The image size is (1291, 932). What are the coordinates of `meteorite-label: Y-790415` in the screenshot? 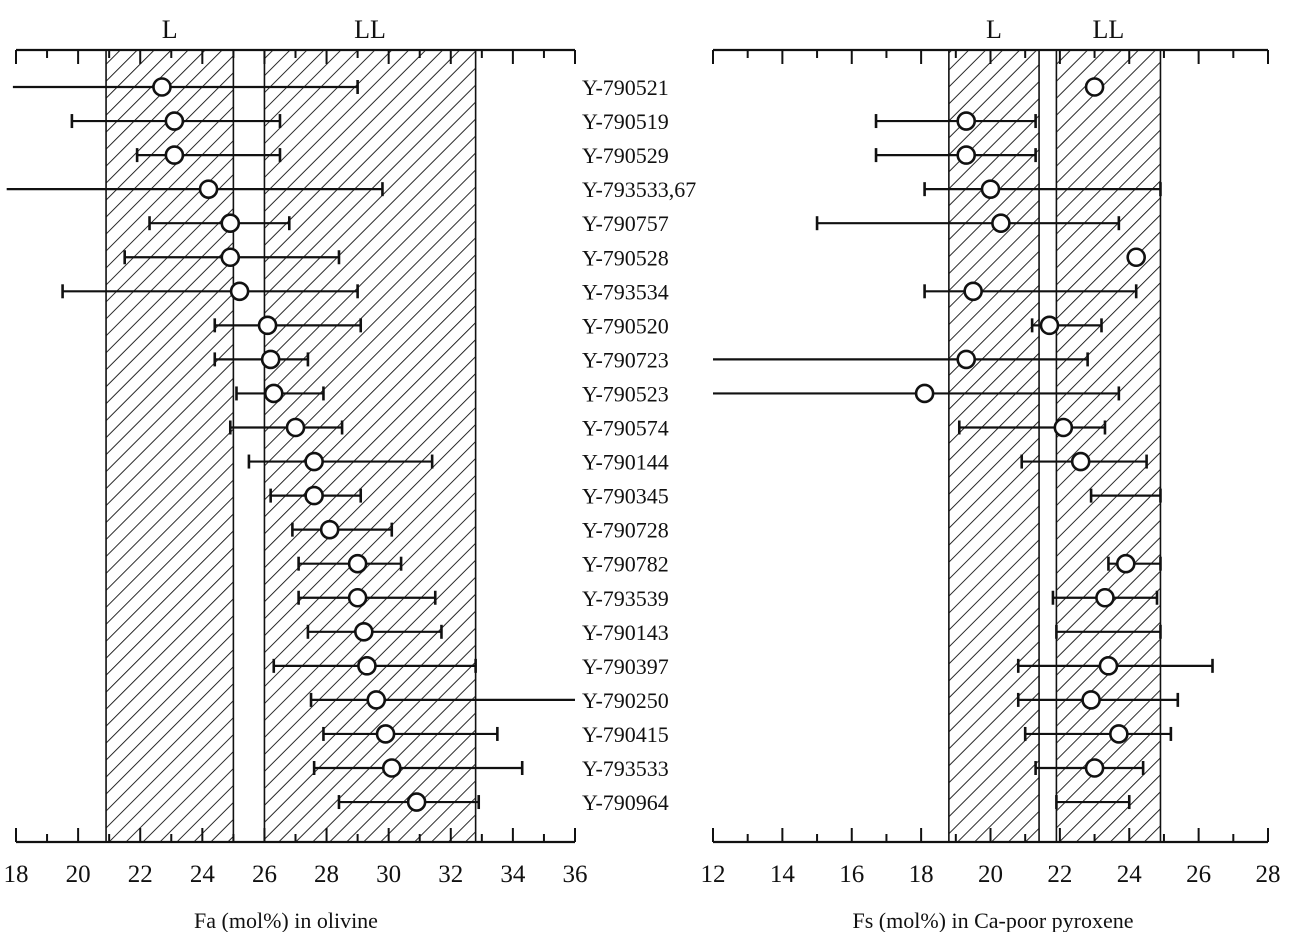 It's located at (625, 734).